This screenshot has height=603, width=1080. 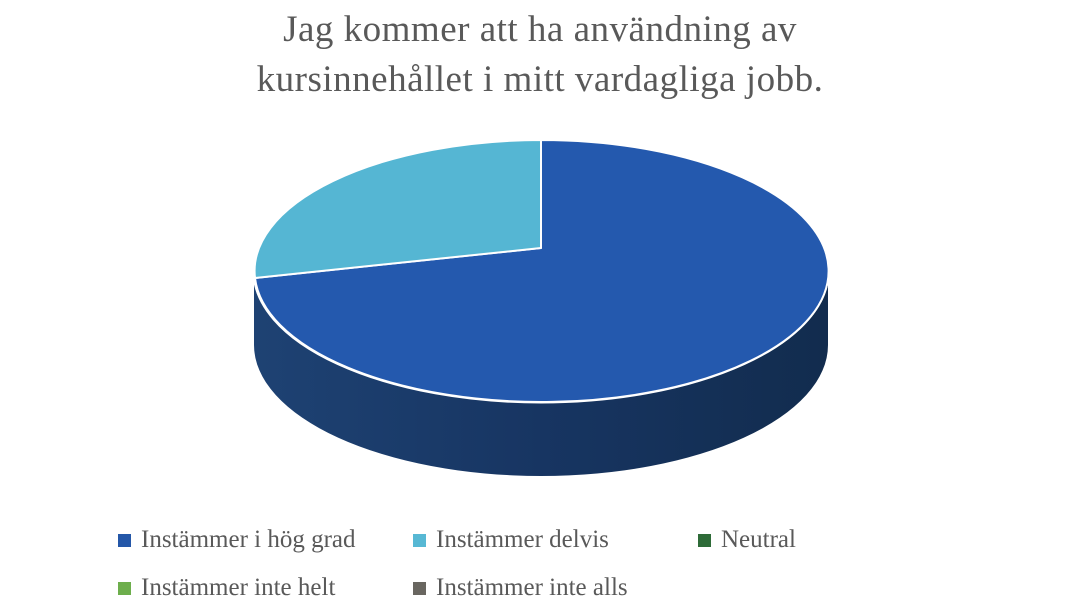 I want to click on legend-item-instammer-delvis: Instämmer delvis, so click(x=511, y=540).